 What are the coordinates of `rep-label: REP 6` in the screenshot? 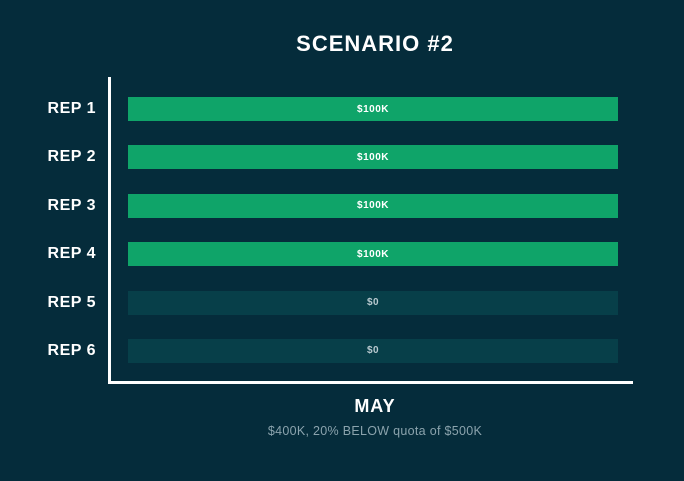 It's located at (71, 350).